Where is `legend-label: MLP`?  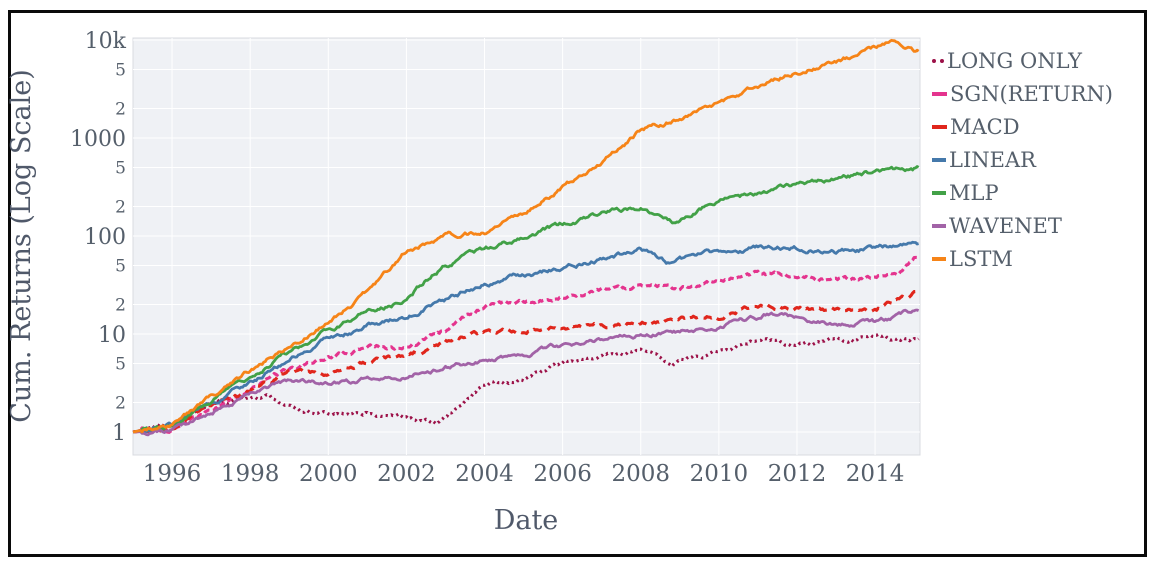 legend-label: MLP is located at coordinates (974, 192).